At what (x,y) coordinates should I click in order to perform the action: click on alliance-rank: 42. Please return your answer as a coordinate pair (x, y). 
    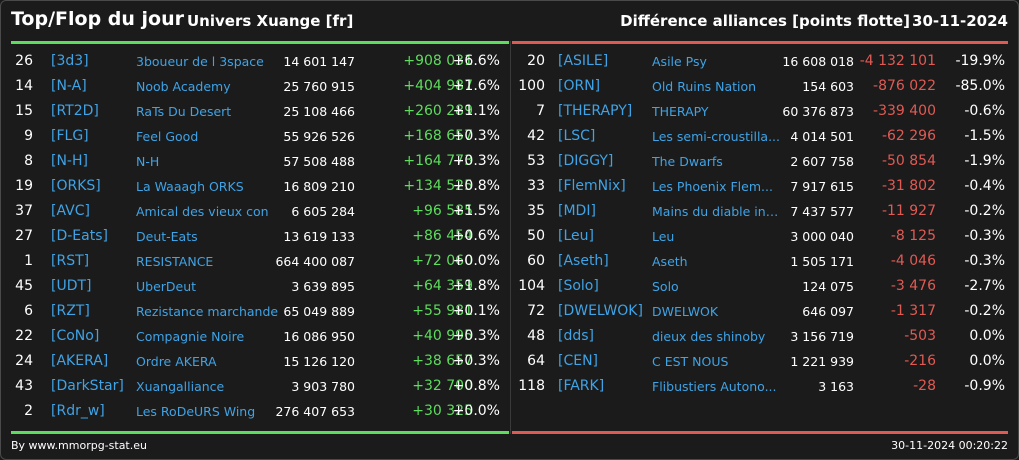
    Looking at the image, I should click on (536, 136).